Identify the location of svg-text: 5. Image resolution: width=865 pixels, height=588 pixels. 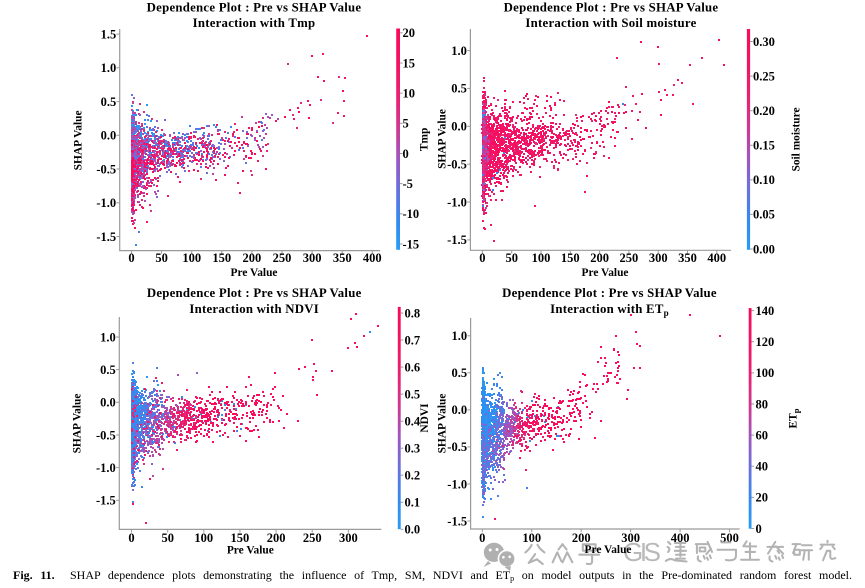
(406, 124).